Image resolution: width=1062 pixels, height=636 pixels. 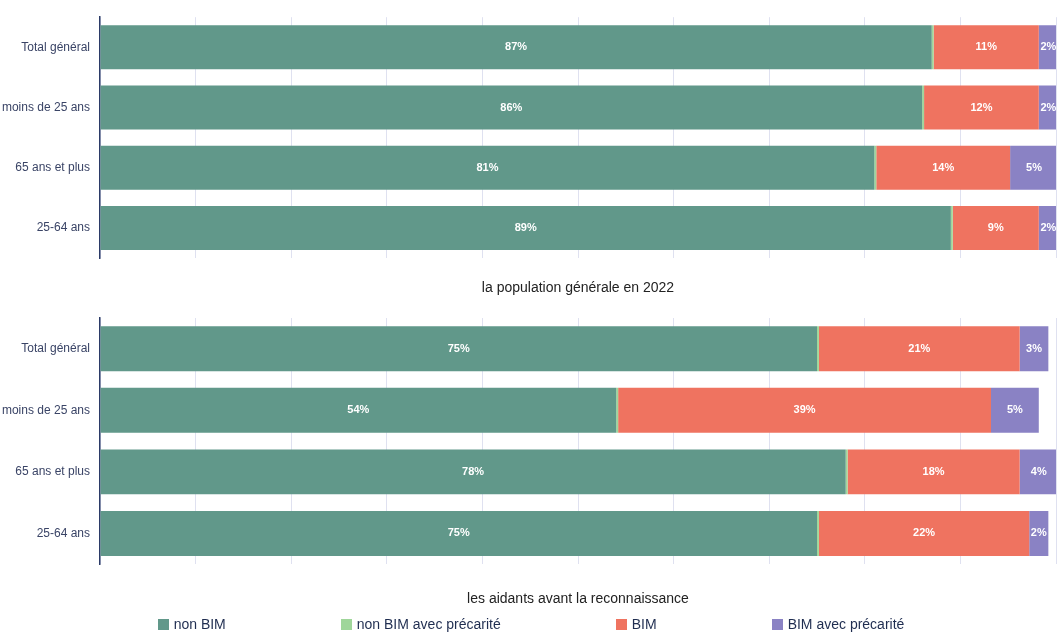 I want to click on data-label: 89%, so click(x=525, y=227).